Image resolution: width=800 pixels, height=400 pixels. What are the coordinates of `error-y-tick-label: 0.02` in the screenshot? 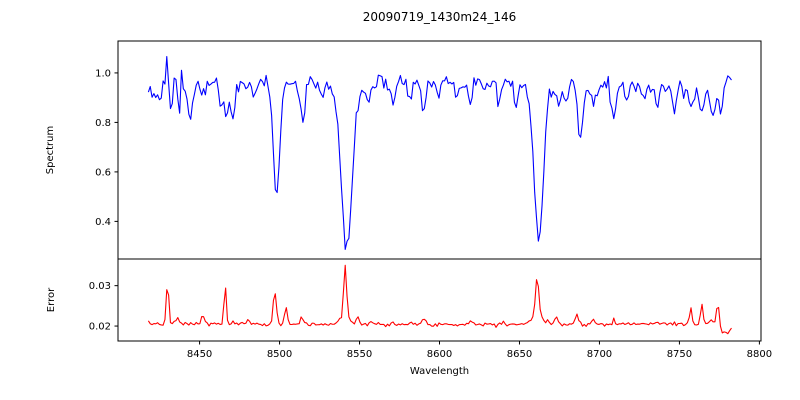 It's located at (100, 327).